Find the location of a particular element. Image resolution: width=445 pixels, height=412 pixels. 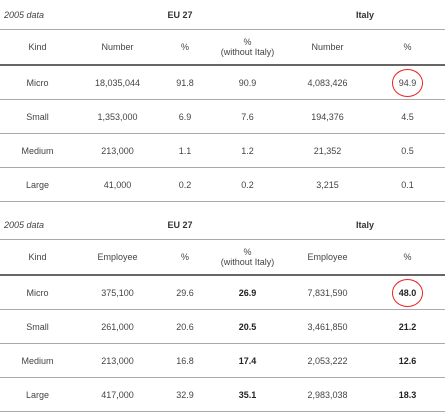

circled-cell: 48.0 is located at coordinates (407, 292).